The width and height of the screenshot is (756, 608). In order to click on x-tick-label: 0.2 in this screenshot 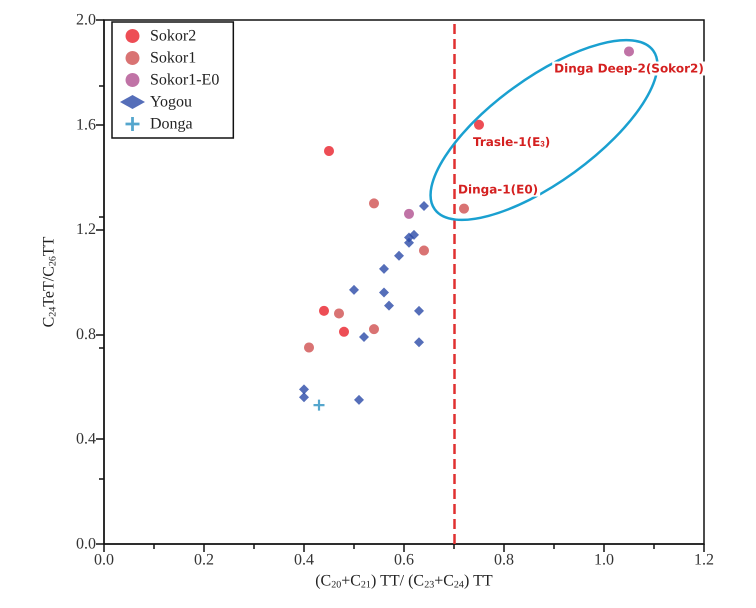, I will do `click(204, 560)`.